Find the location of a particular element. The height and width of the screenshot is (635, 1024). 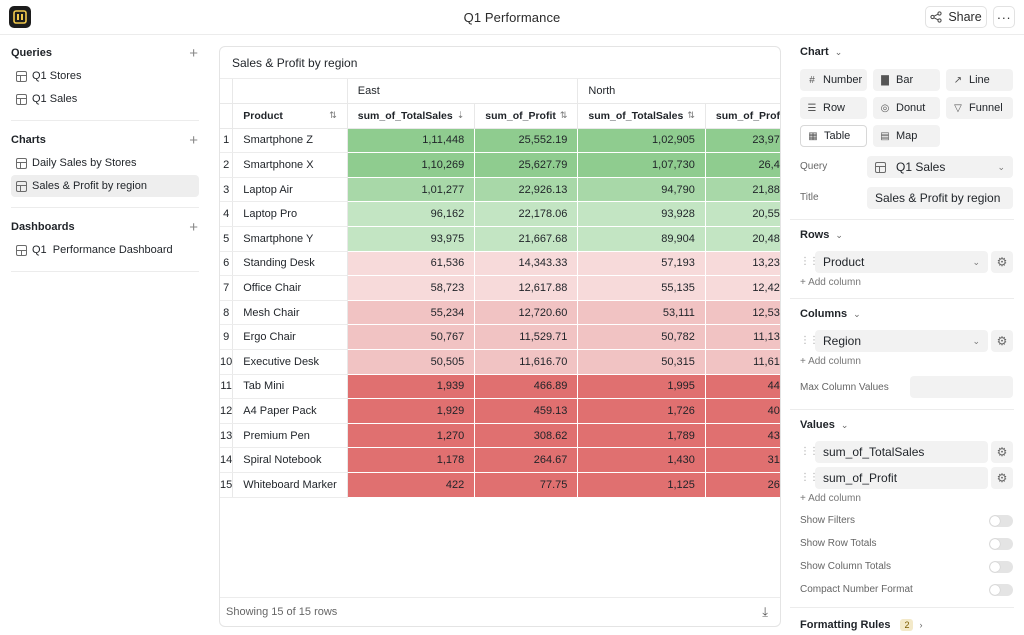

add-query-icon: + is located at coordinates (193, 53).